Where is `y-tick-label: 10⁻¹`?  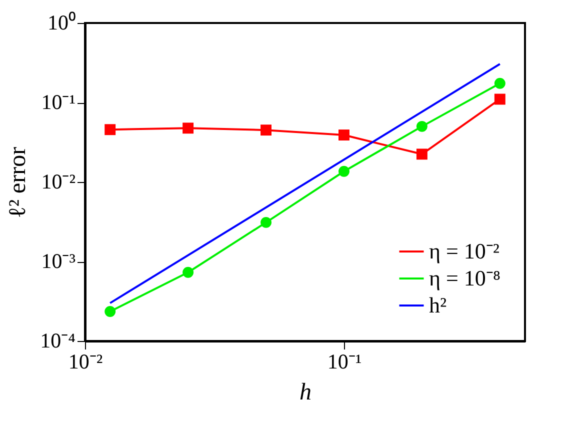 y-tick-label: 10⁻¹ is located at coordinates (58, 102).